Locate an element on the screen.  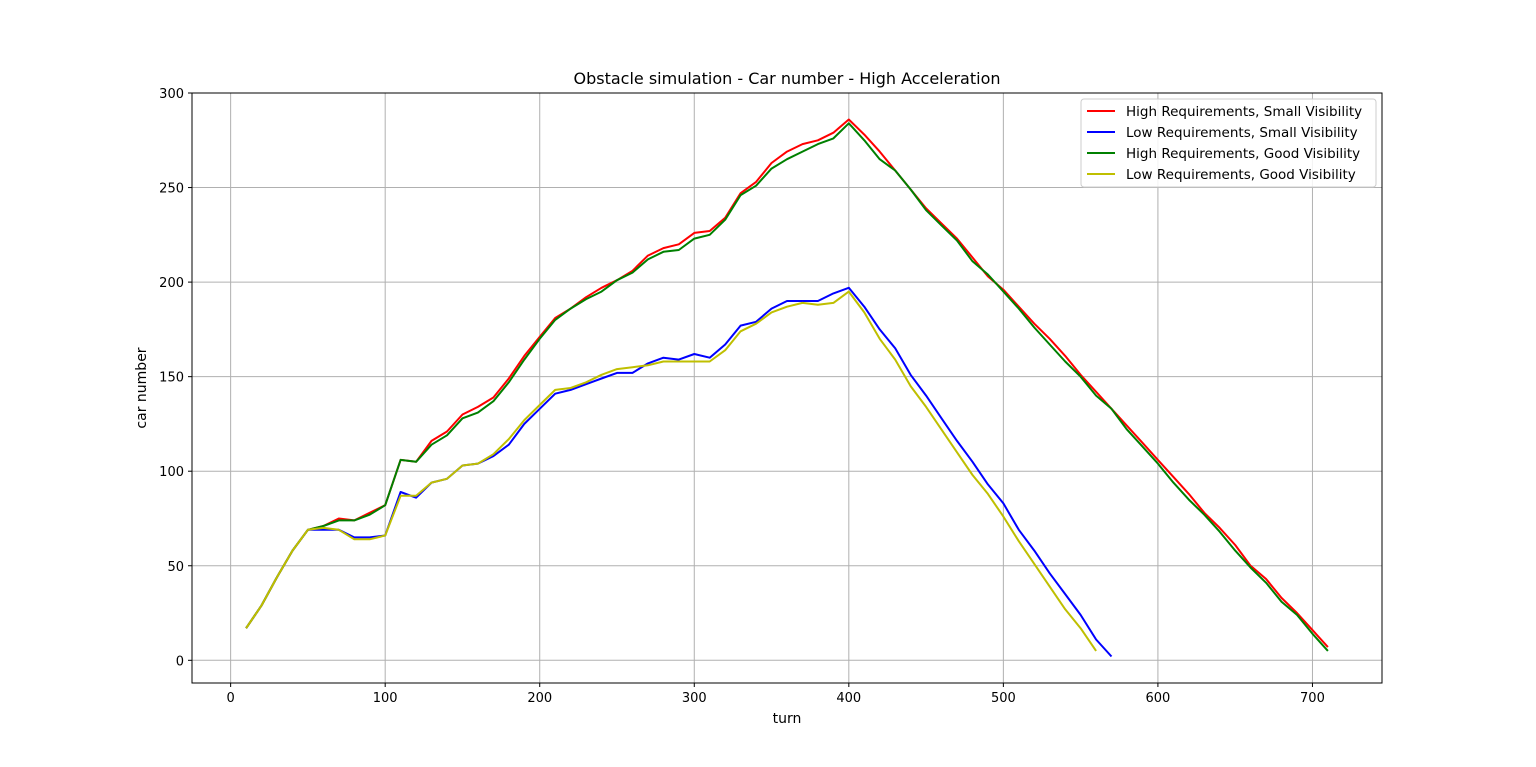
x-tick-label: 600 is located at coordinates (1157, 698).